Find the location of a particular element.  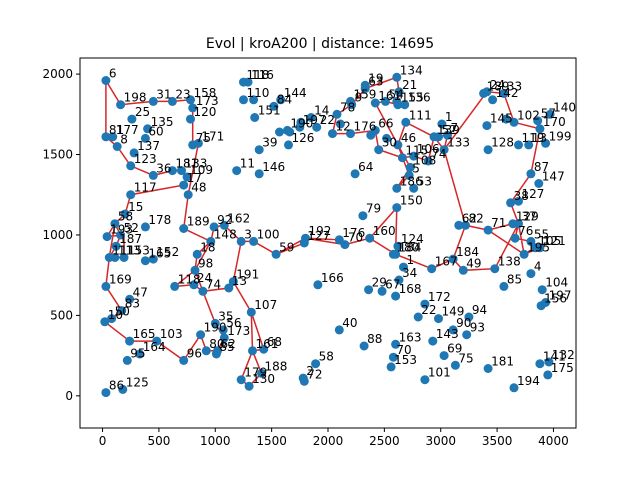

city-point-label: 189 is located at coordinates (498, 86).